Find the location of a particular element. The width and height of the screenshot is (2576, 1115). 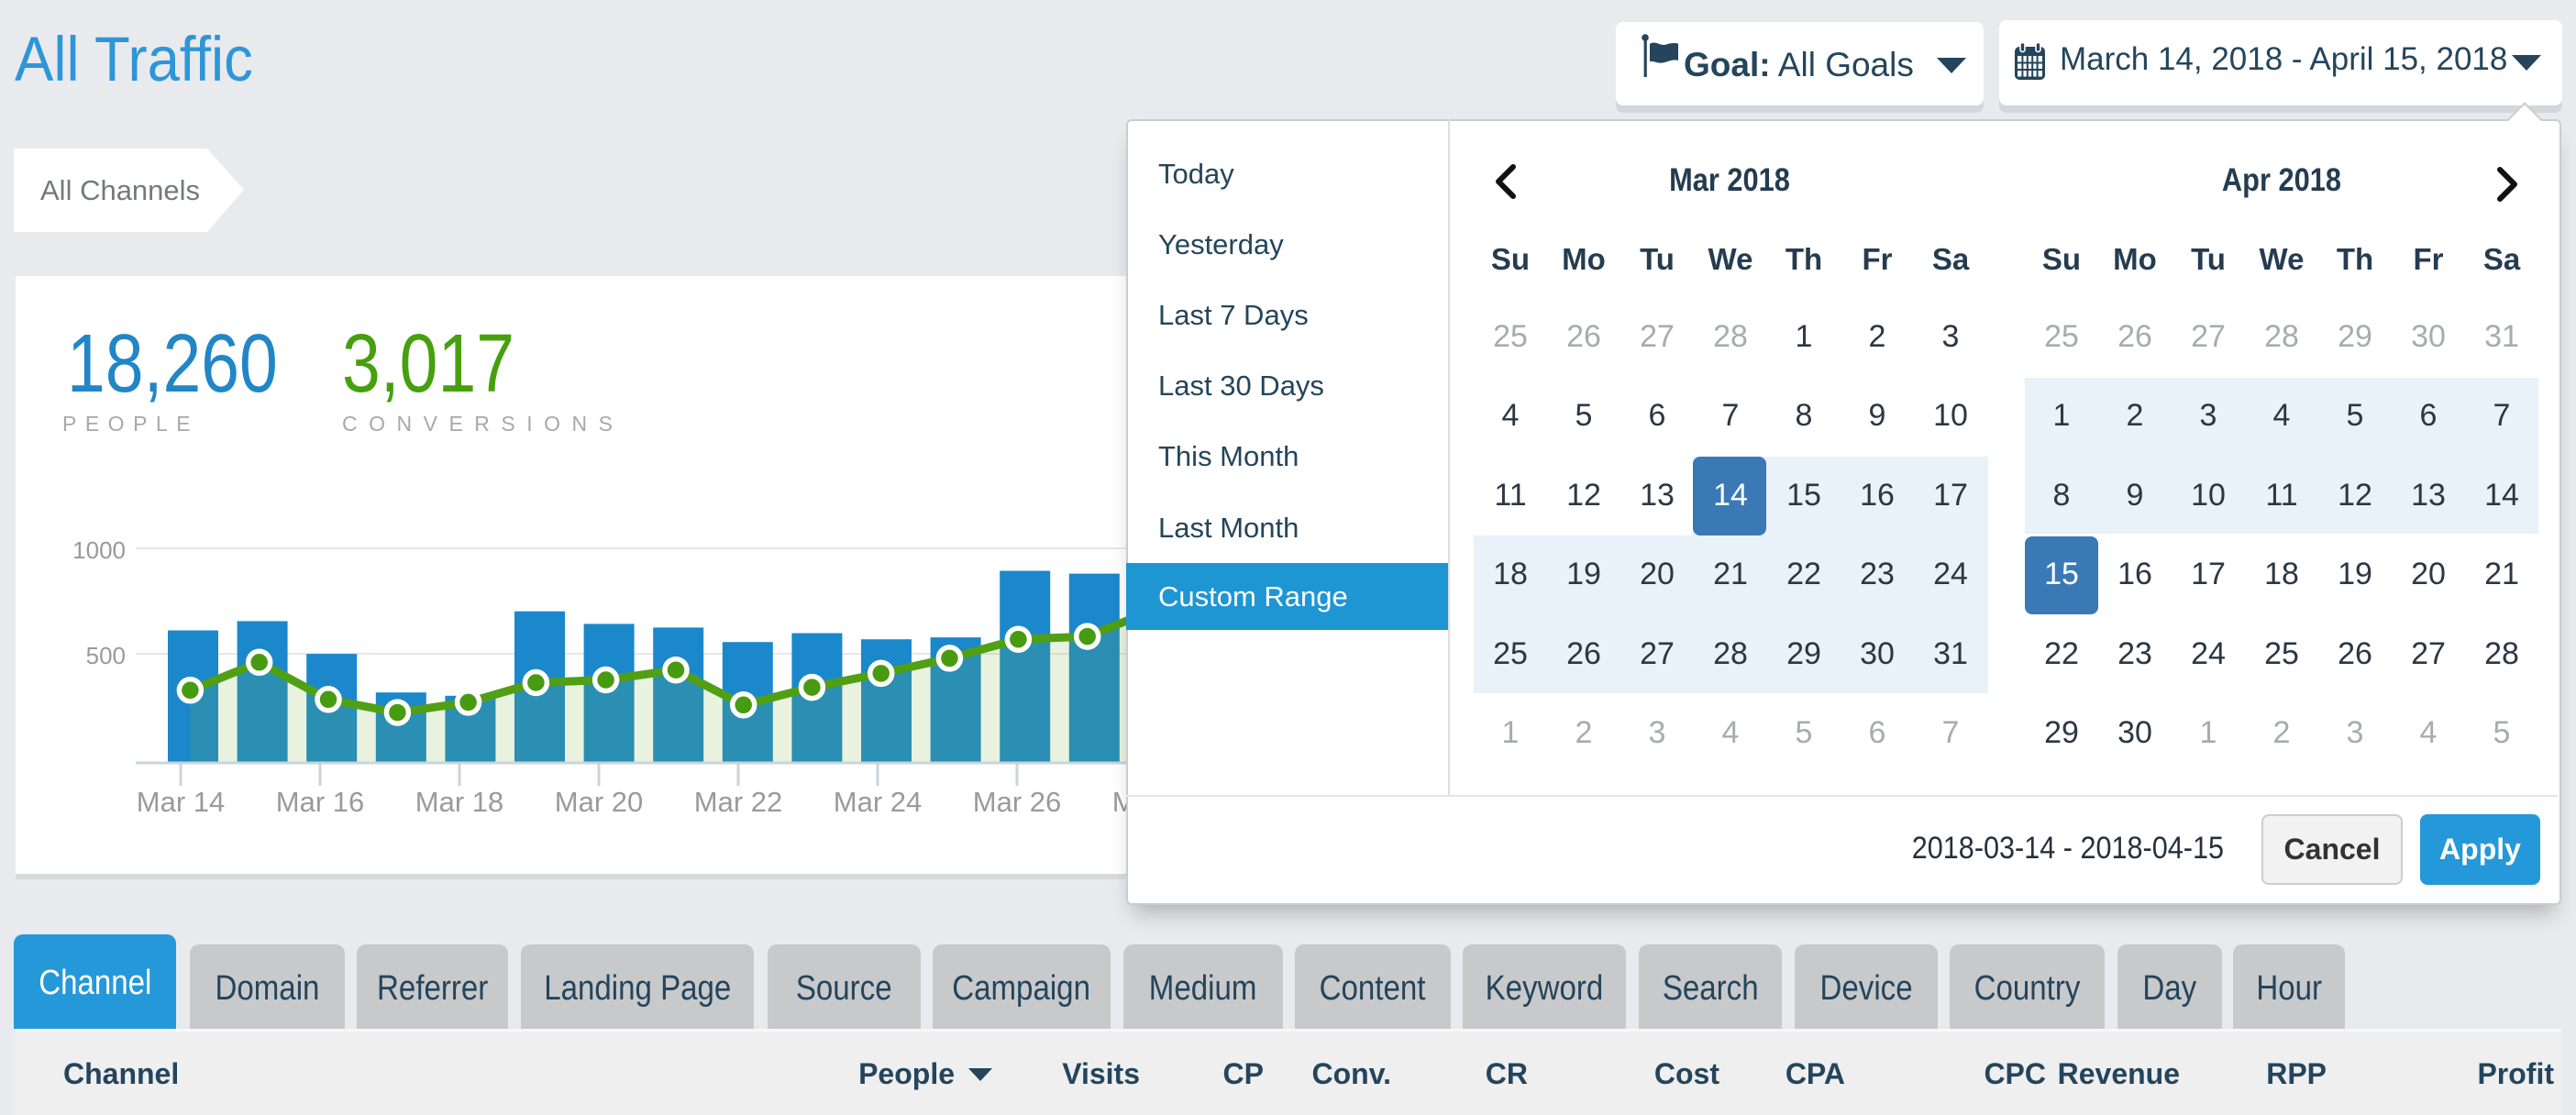

svg-text: Mar 18 is located at coordinates (459, 802).